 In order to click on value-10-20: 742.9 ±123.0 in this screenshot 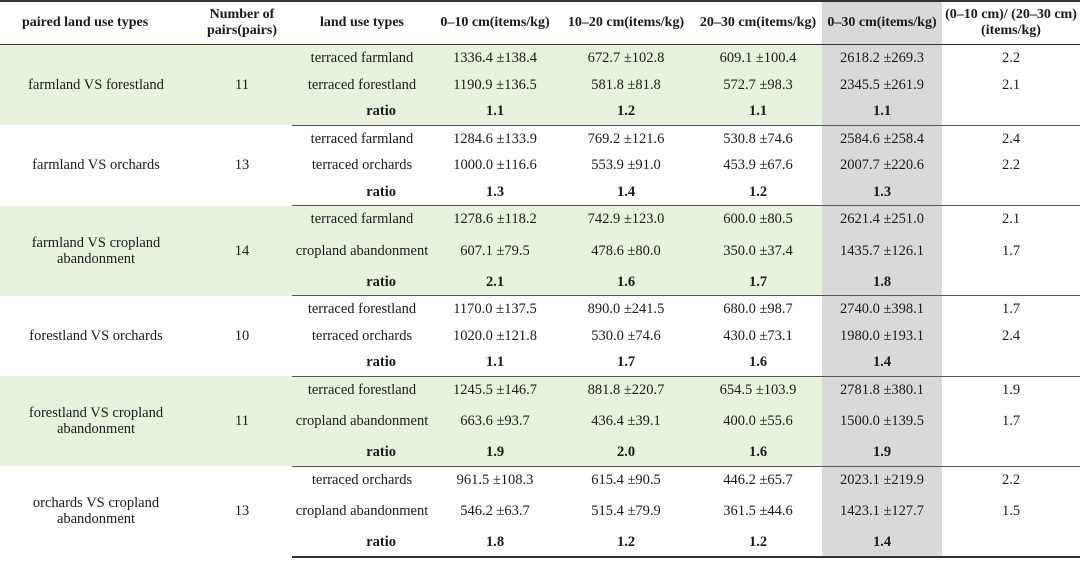, I will do `click(626, 219)`.